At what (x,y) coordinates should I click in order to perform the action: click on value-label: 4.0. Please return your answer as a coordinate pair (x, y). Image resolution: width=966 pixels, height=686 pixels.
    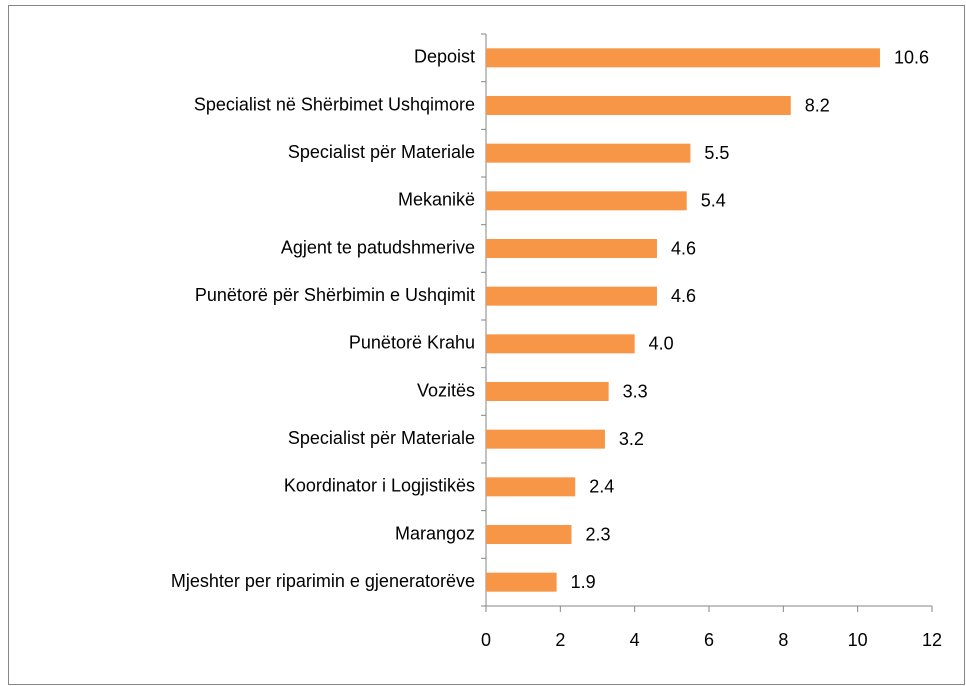
    Looking at the image, I should click on (661, 344).